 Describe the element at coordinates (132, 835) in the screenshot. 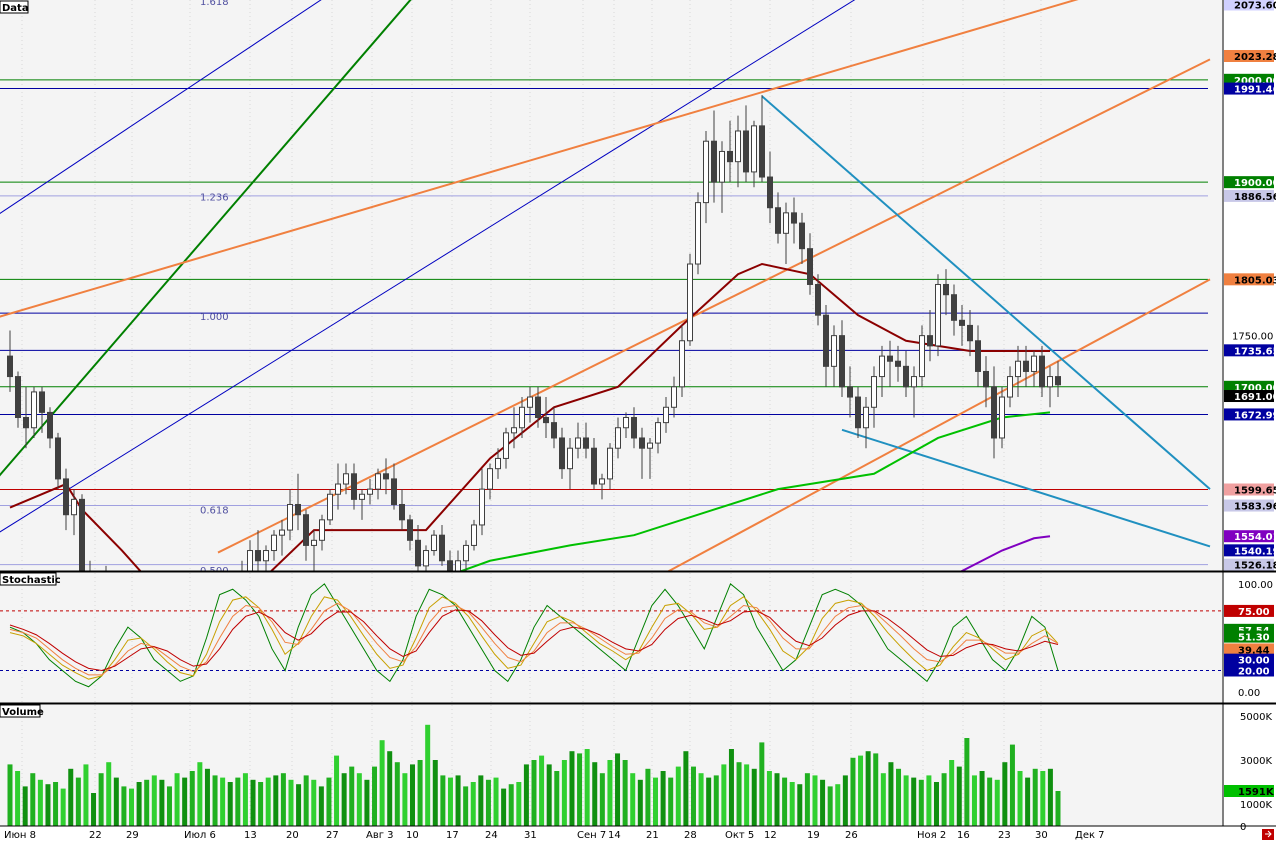

I see `x-axis-label: 29` at that location.